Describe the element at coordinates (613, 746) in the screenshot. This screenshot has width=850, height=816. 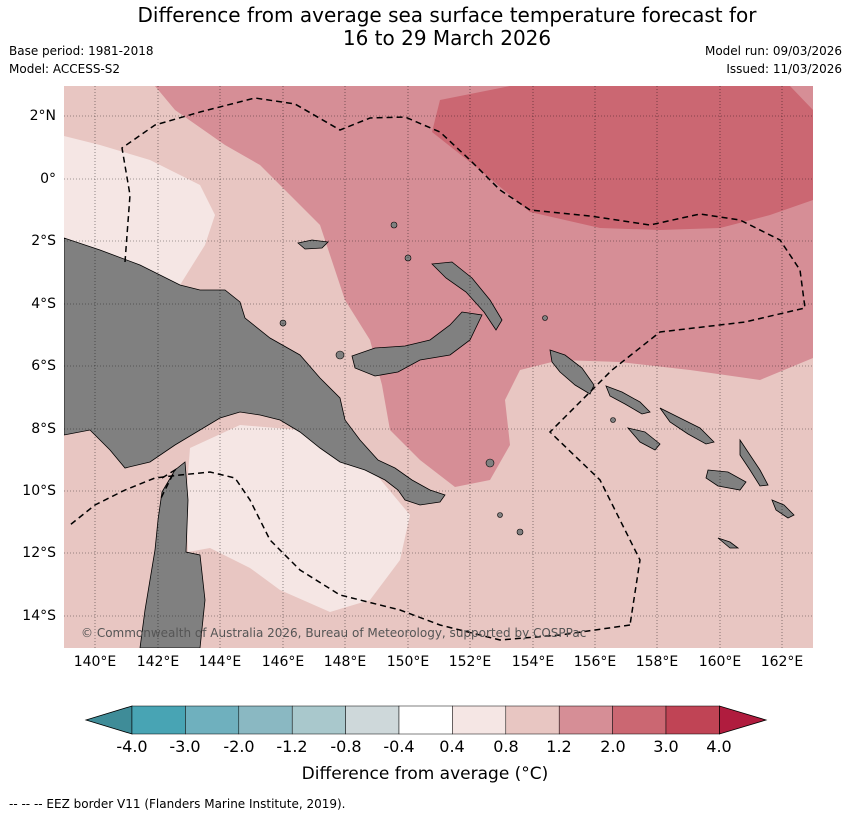
I see `colorbar-tick: 2.0` at that location.